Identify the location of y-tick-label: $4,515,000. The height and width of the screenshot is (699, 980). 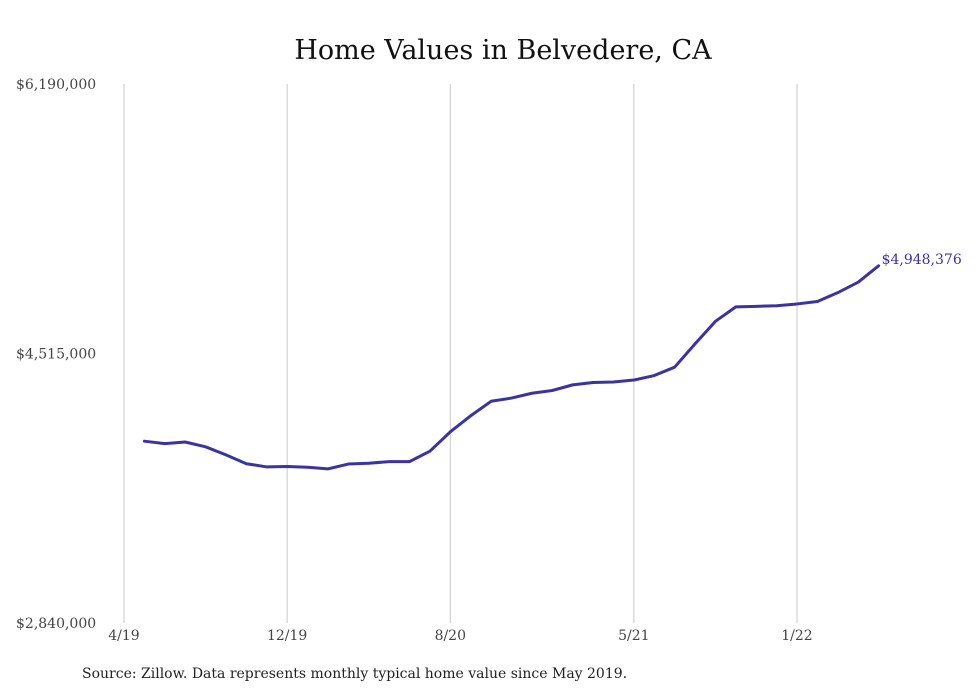
(56, 355).